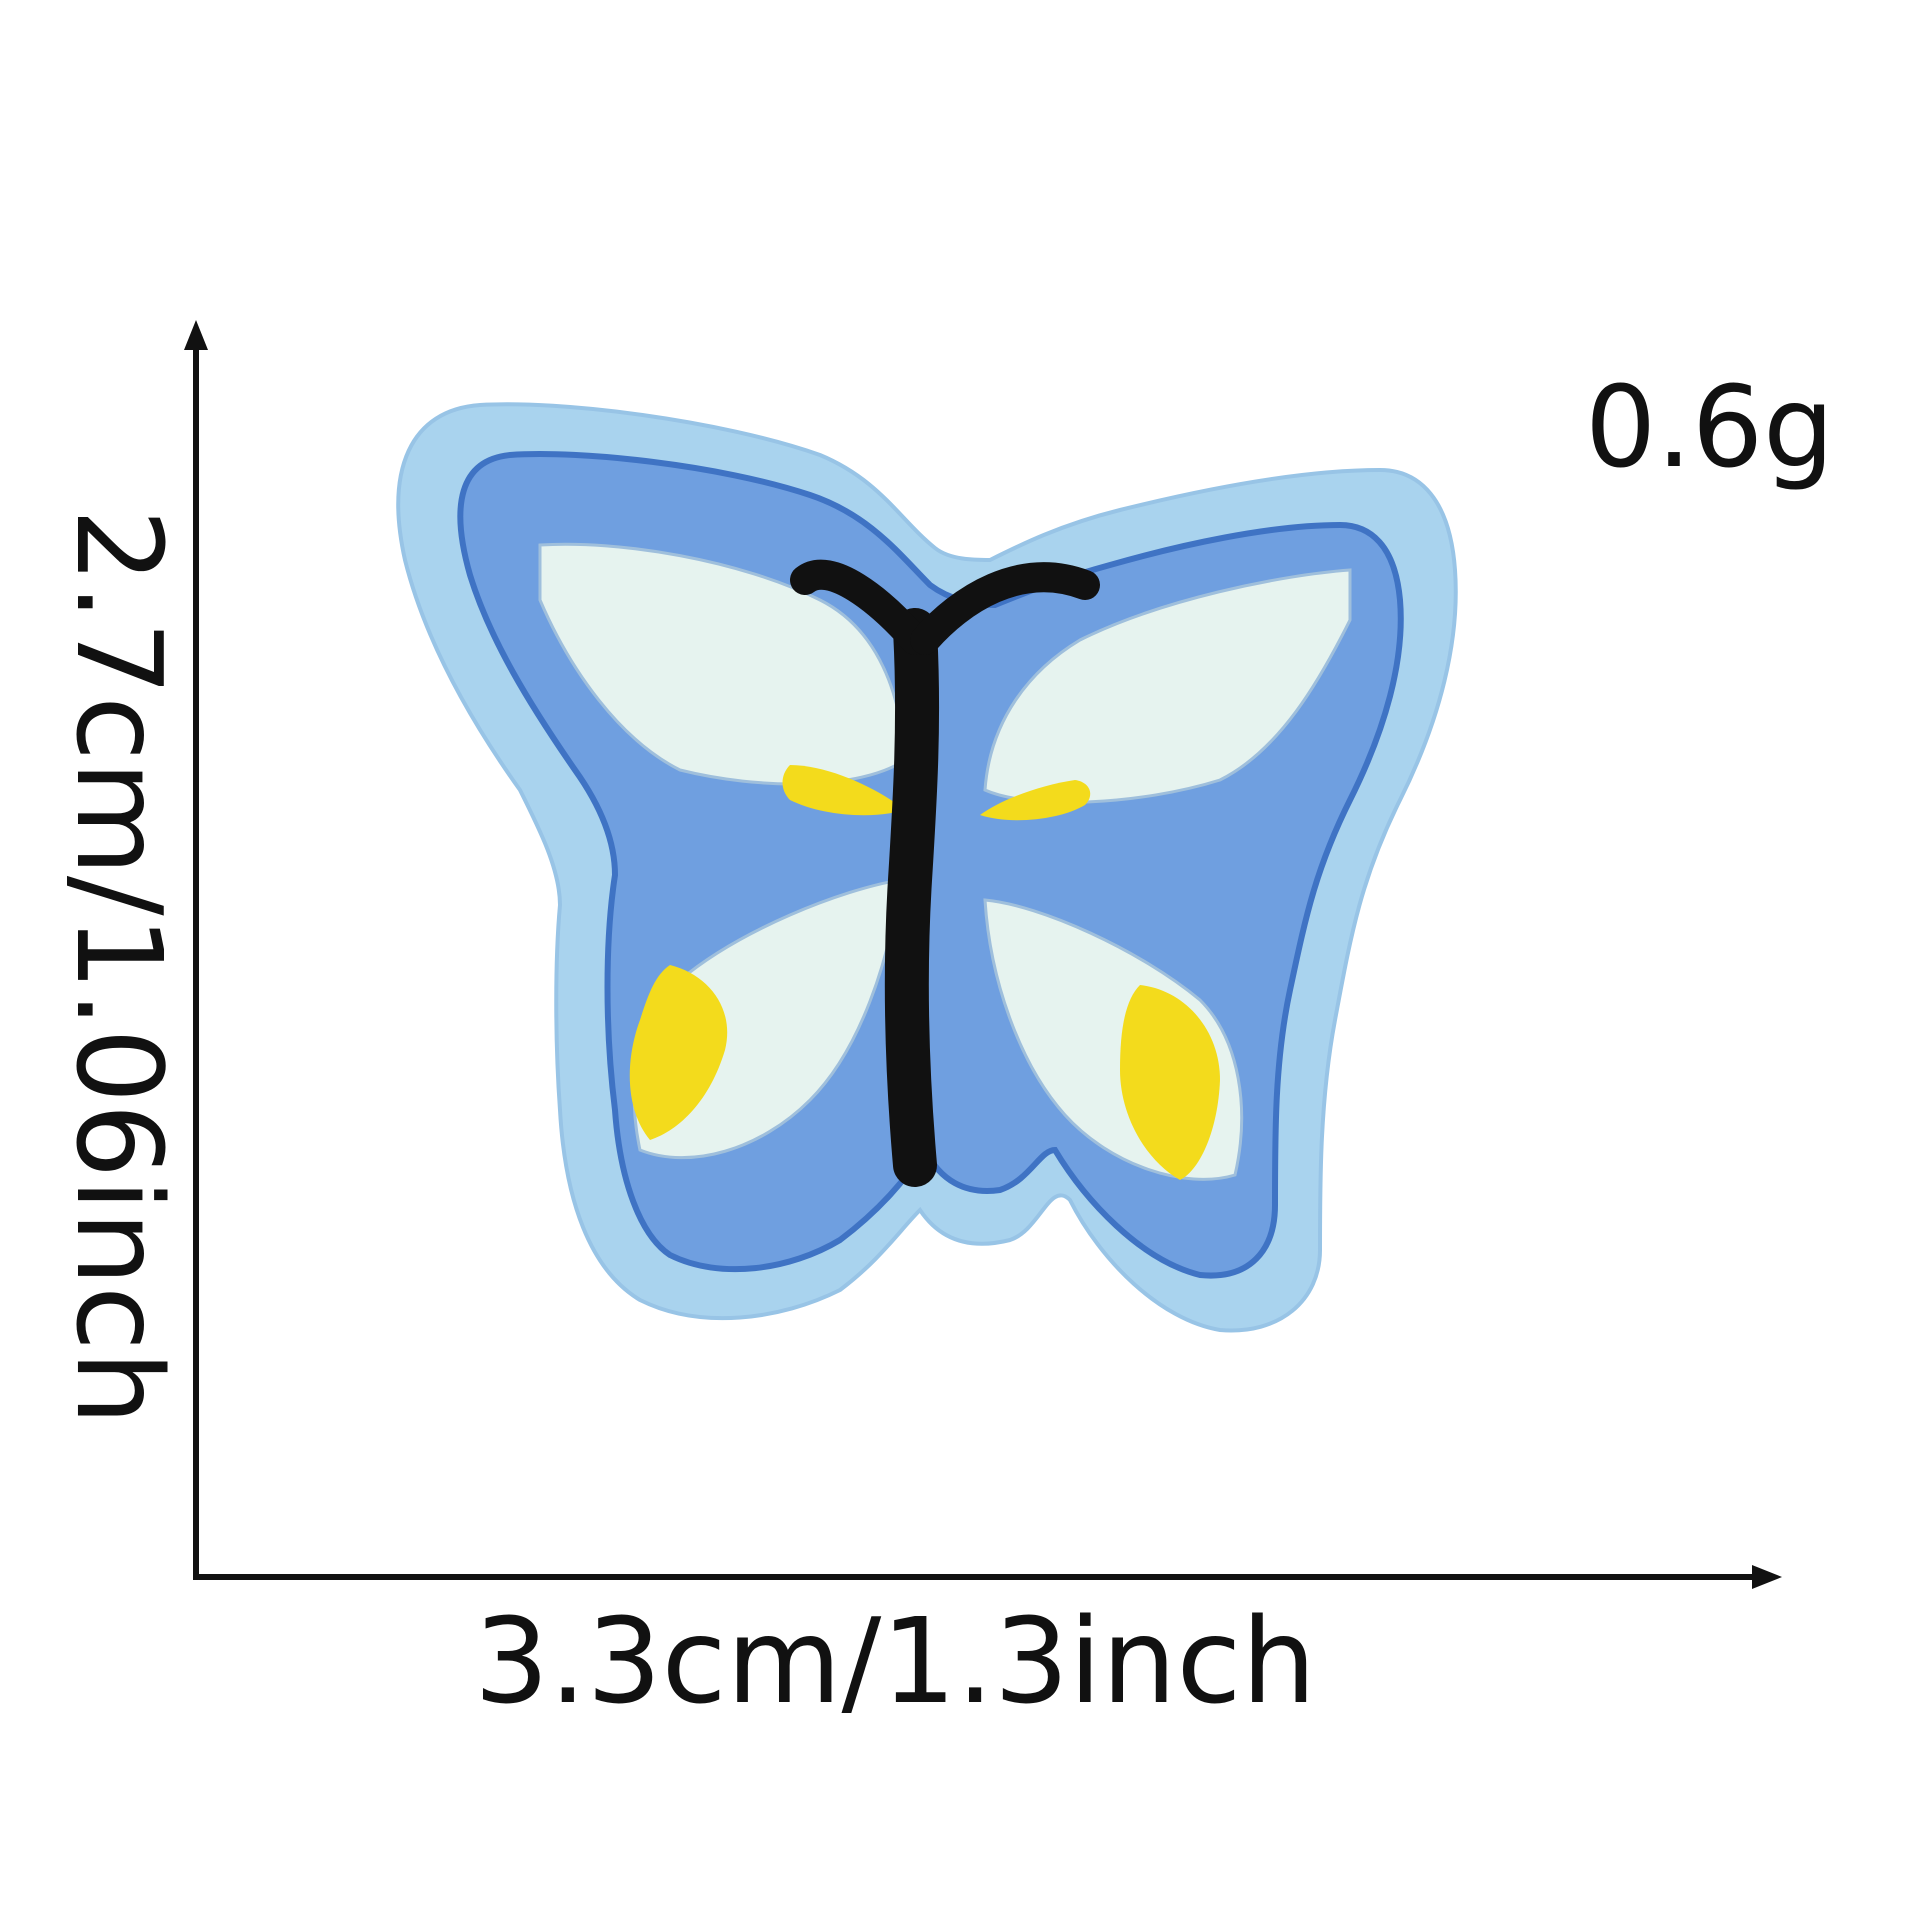 The height and width of the screenshot is (1920, 1920). Describe the element at coordinates (678, 1052) in the screenshot. I see `wing-yellow-spot-lower-left` at that location.